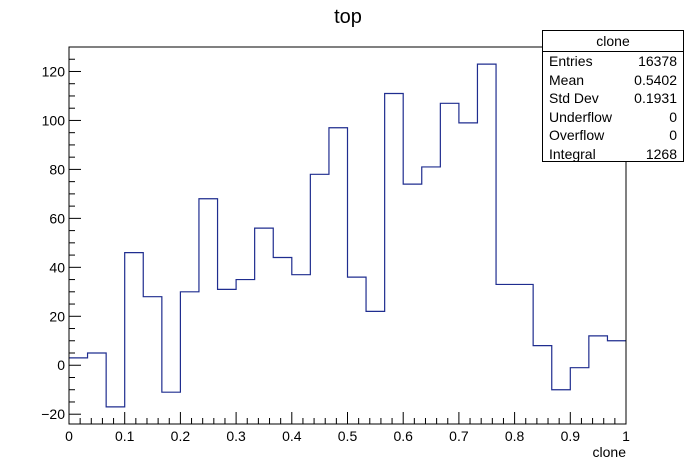 The image size is (696, 472). Describe the element at coordinates (574, 98) in the screenshot. I see `stats-label: Std Dev` at that location.